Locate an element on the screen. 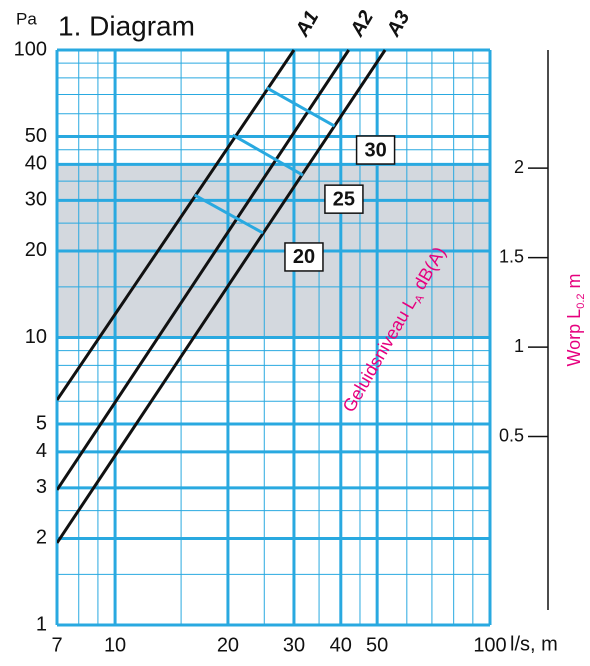  y-tick-label: 50 is located at coordinates (36, 136).